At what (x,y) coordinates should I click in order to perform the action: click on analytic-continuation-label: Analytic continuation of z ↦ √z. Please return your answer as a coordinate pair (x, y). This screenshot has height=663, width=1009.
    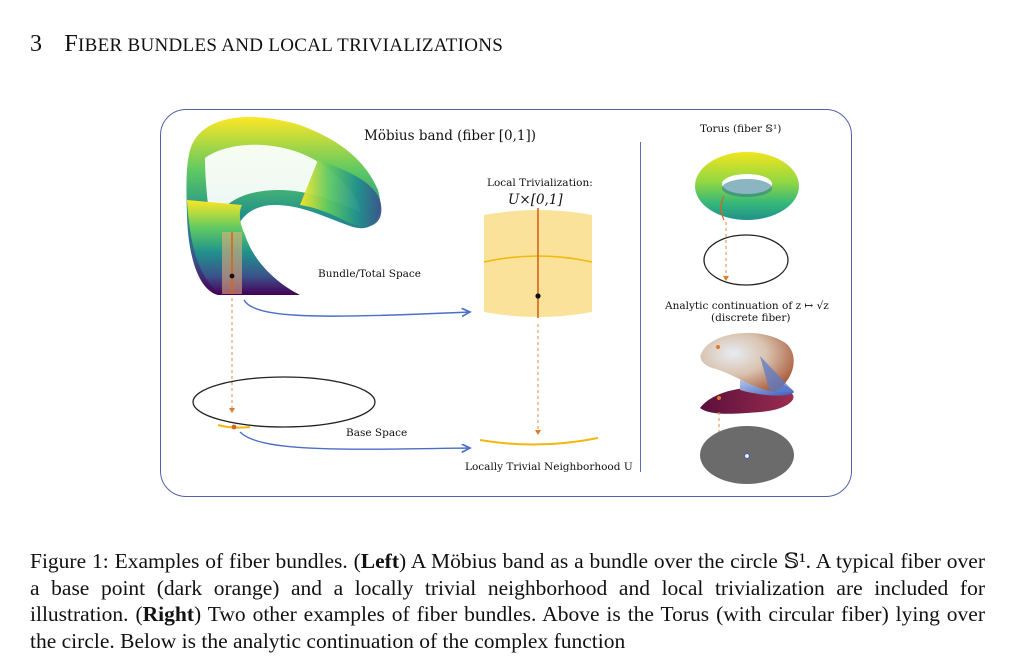
    Looking at the image, I should click on (747, 306).